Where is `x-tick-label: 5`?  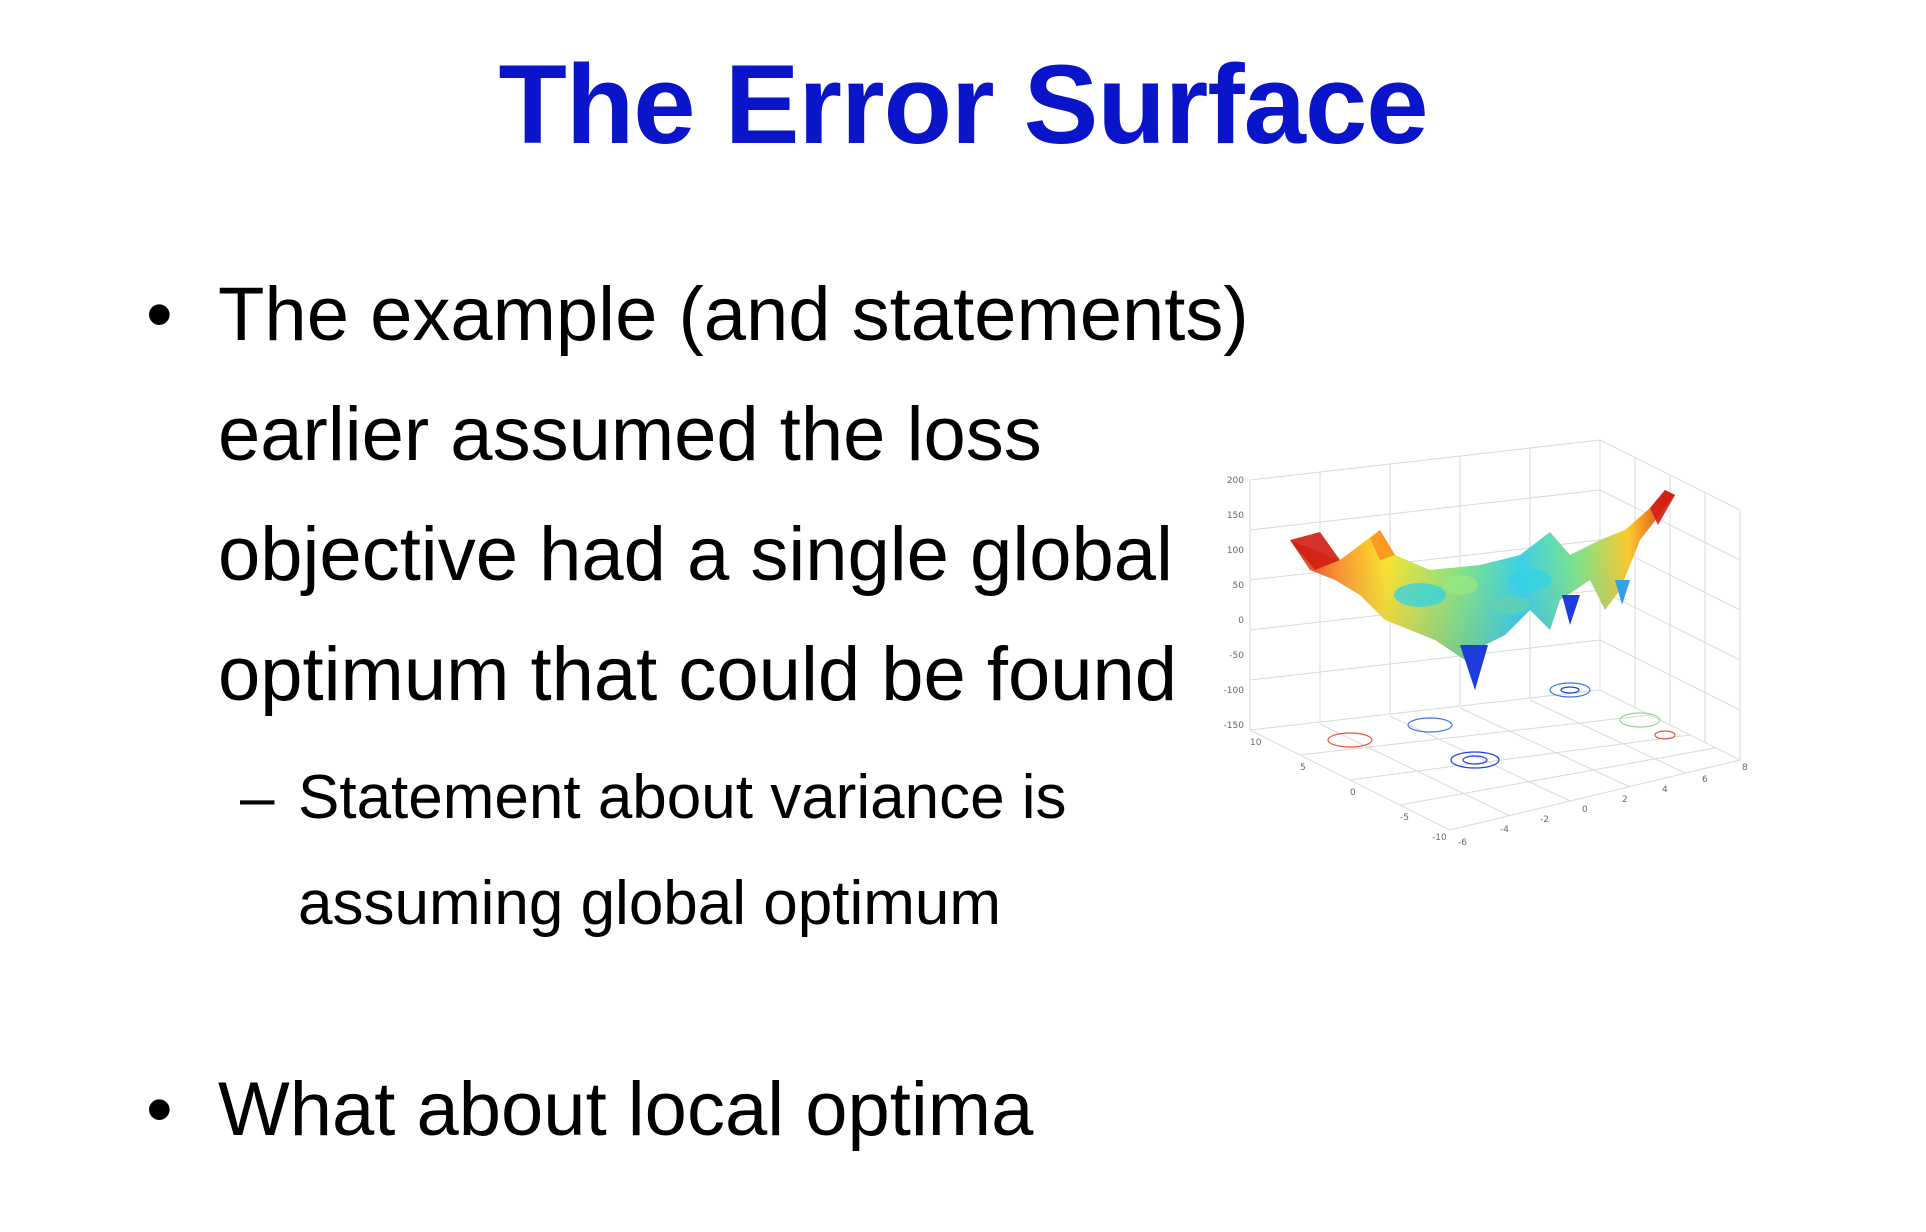
x-tick-label: 5 is located at coordinates (1303, 768).